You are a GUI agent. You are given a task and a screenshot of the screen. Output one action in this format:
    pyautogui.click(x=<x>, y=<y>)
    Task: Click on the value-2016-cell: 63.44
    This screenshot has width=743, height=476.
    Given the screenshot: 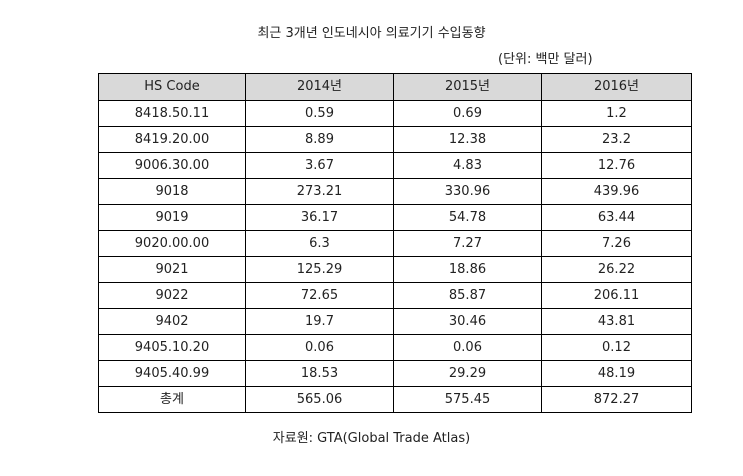 What is the action you would take?
    pyautogui.click(x=616, y=217)
    